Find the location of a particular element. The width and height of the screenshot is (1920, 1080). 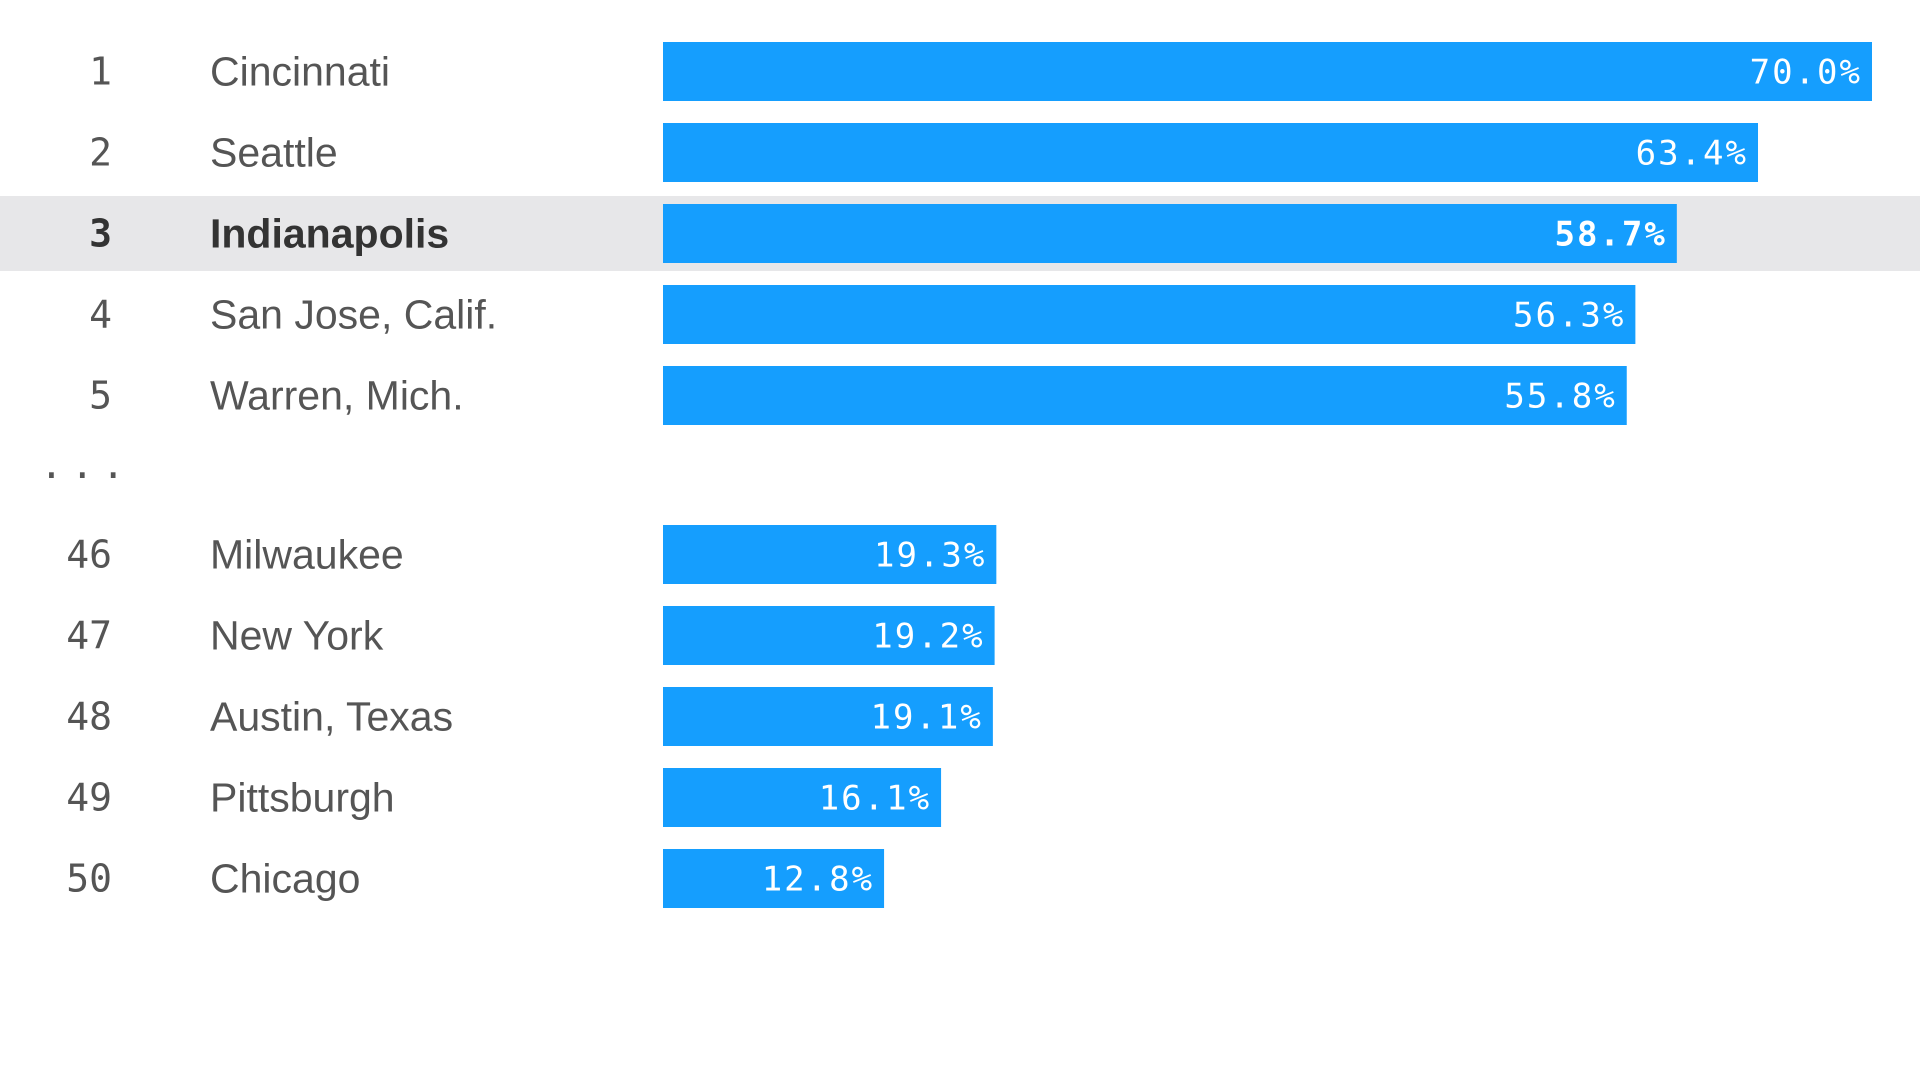

value-label: 19.1% is located at coordinates (927, 718).